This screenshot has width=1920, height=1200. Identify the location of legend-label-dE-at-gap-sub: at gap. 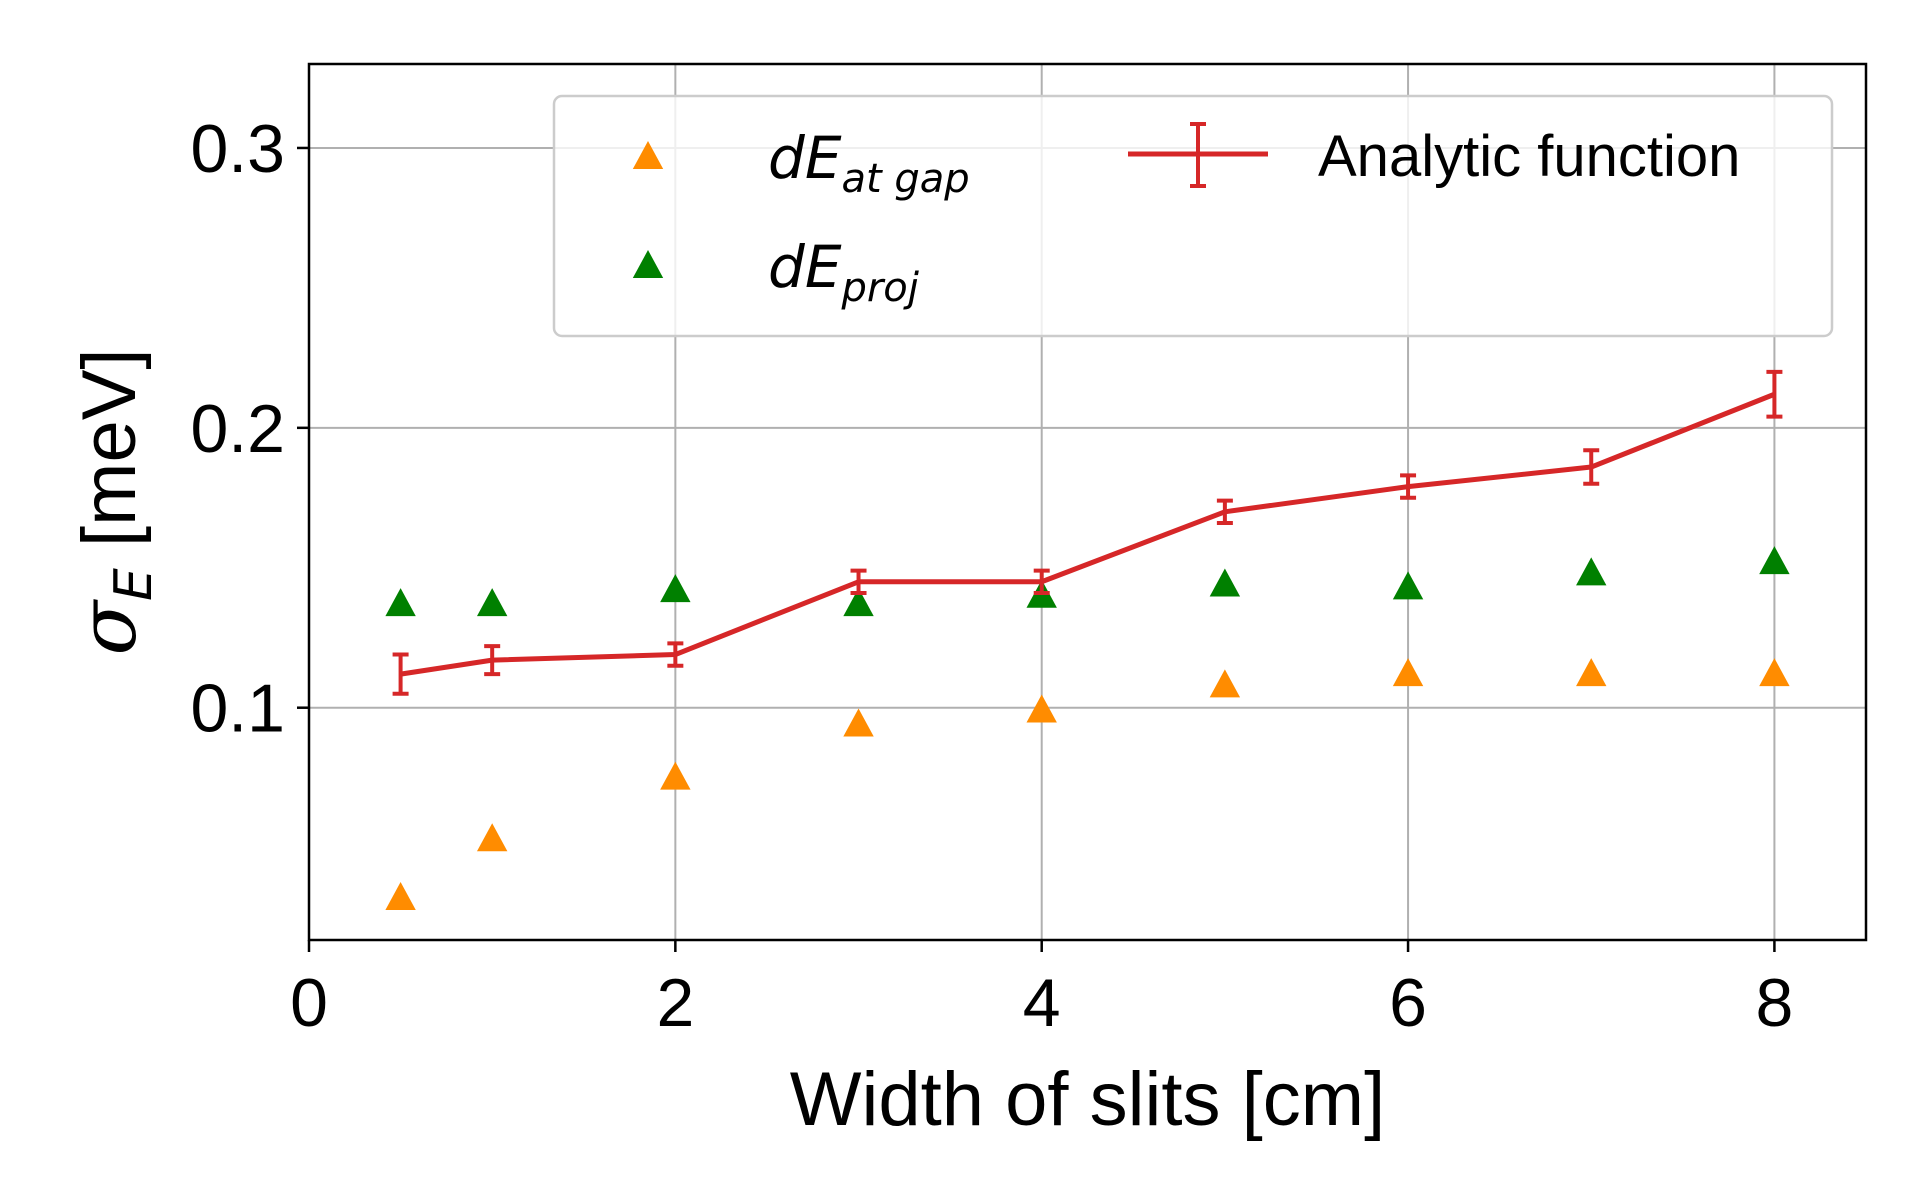
(905, 179).